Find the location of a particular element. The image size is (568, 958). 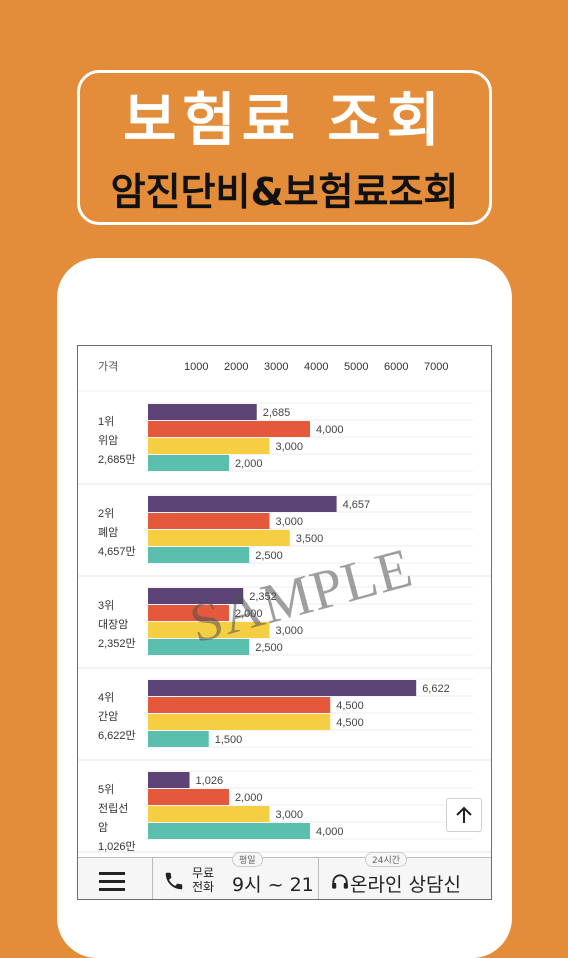

chart-header-label: 가격 is located at coordinates (108, 366).